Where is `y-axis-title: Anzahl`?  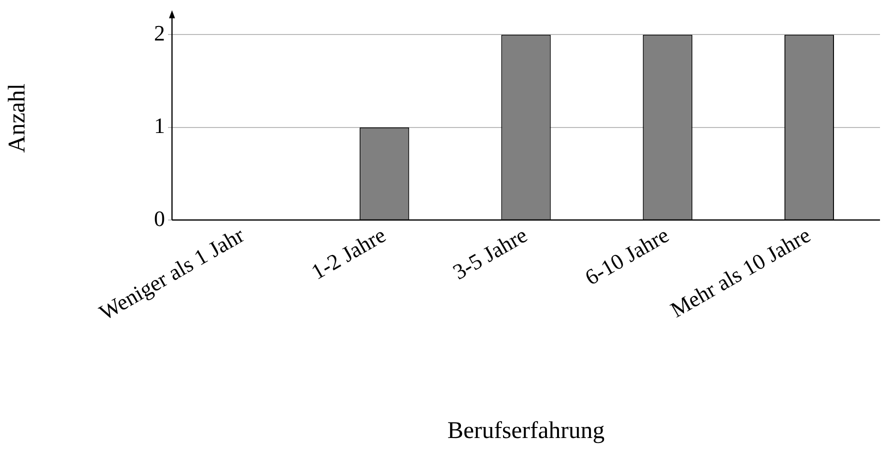 y-axis-title: Anzahl is located at coordinates (17, 118).